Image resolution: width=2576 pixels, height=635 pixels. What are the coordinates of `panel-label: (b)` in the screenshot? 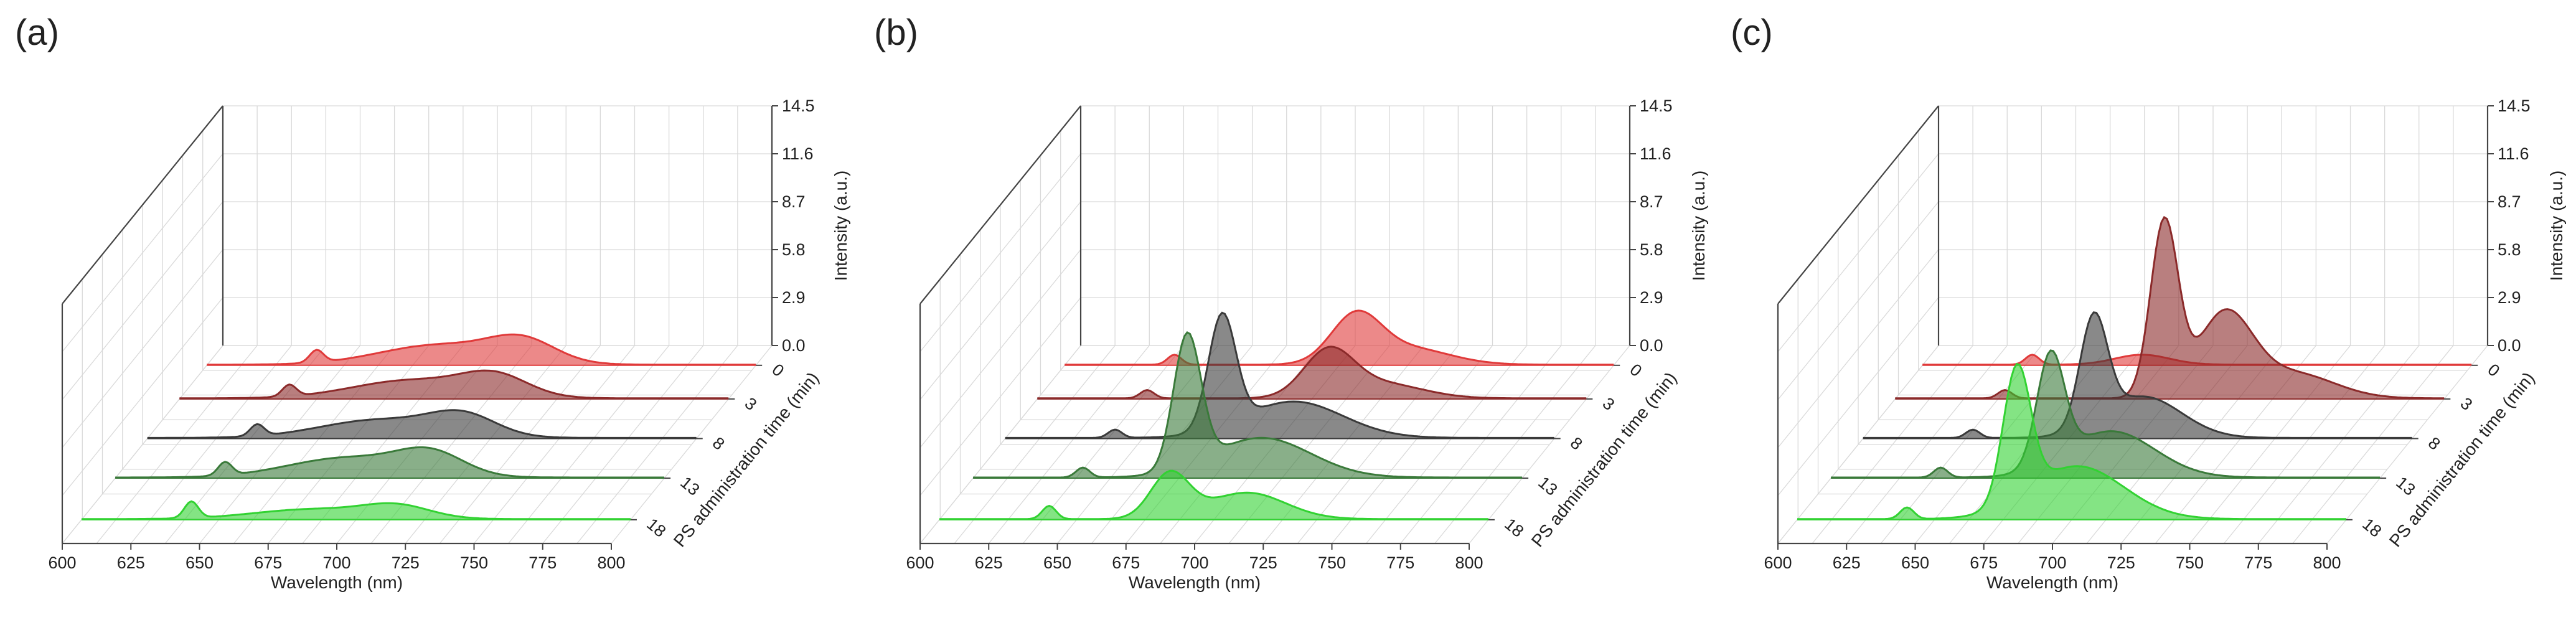 It's located at (896, 32).